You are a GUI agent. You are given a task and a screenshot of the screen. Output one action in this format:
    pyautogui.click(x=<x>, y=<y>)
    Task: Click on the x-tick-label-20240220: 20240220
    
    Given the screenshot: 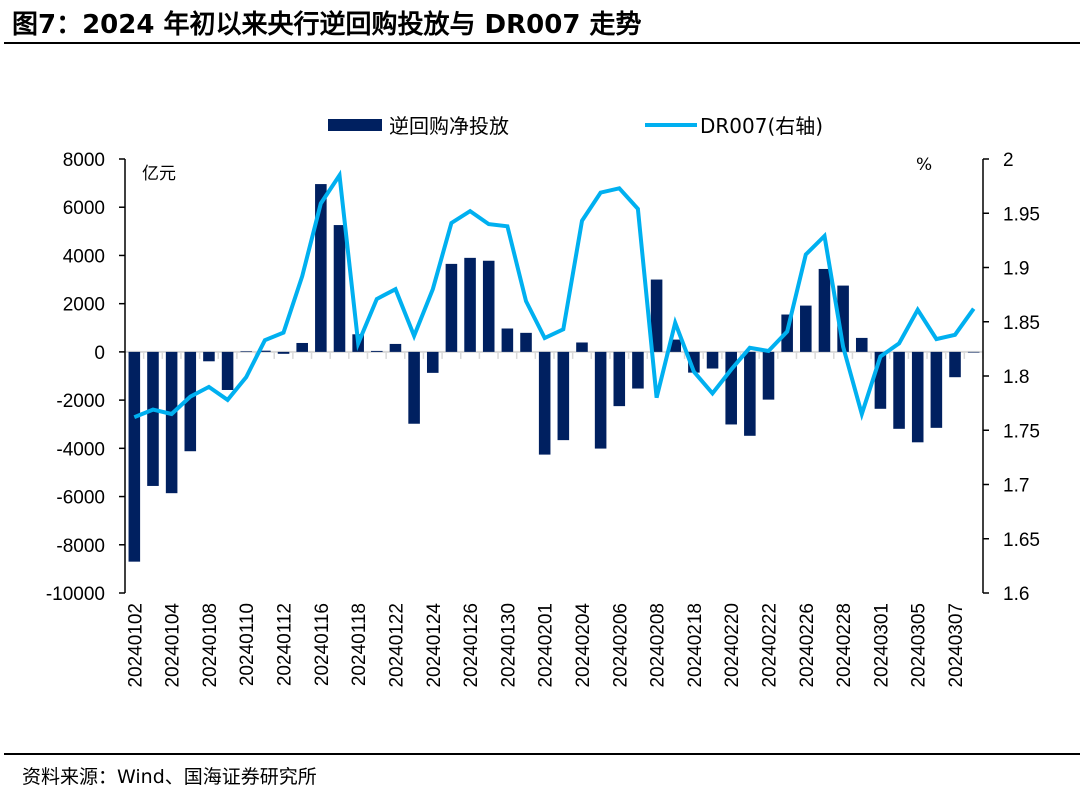 What is the action you would take?
    pyautogui.click(x=732, y=645)
    